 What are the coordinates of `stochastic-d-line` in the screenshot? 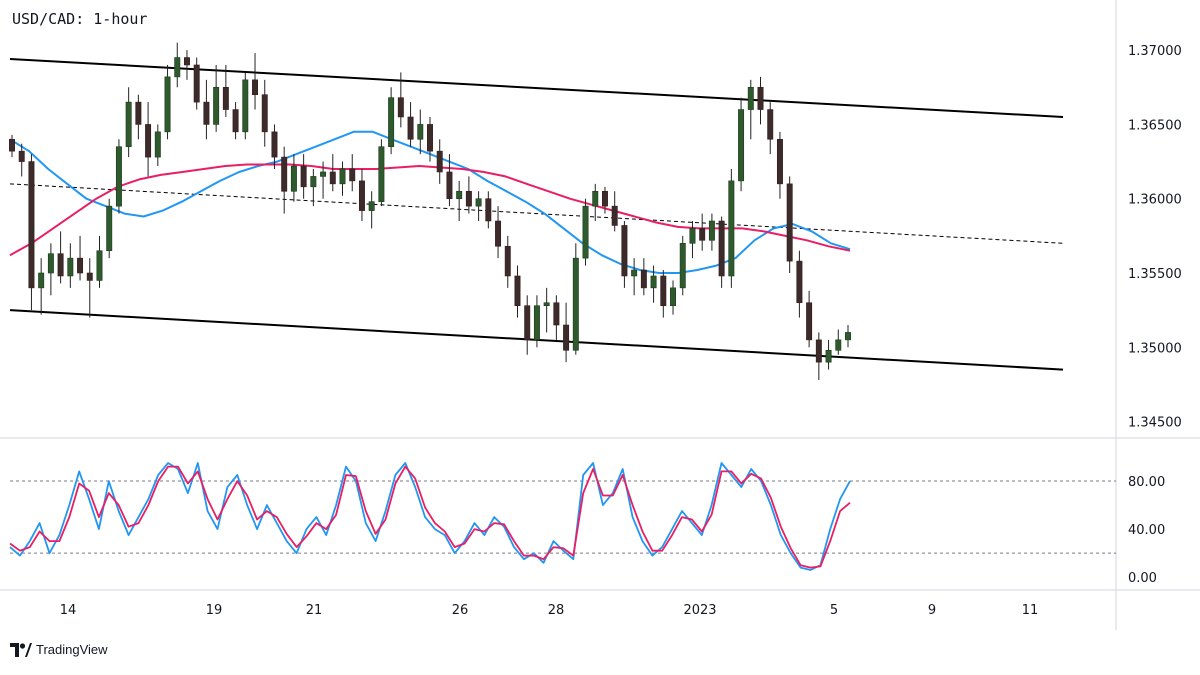 It's located at (430, 517).